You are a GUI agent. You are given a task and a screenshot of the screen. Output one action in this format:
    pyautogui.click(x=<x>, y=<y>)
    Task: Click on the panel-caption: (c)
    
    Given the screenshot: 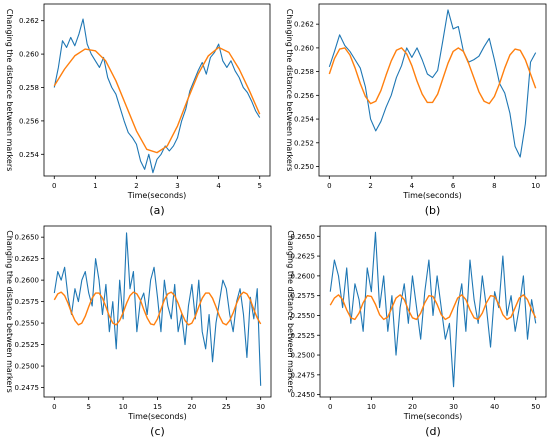 What is the action you would take?
    pyautogui.click(x=157, y=431)
    